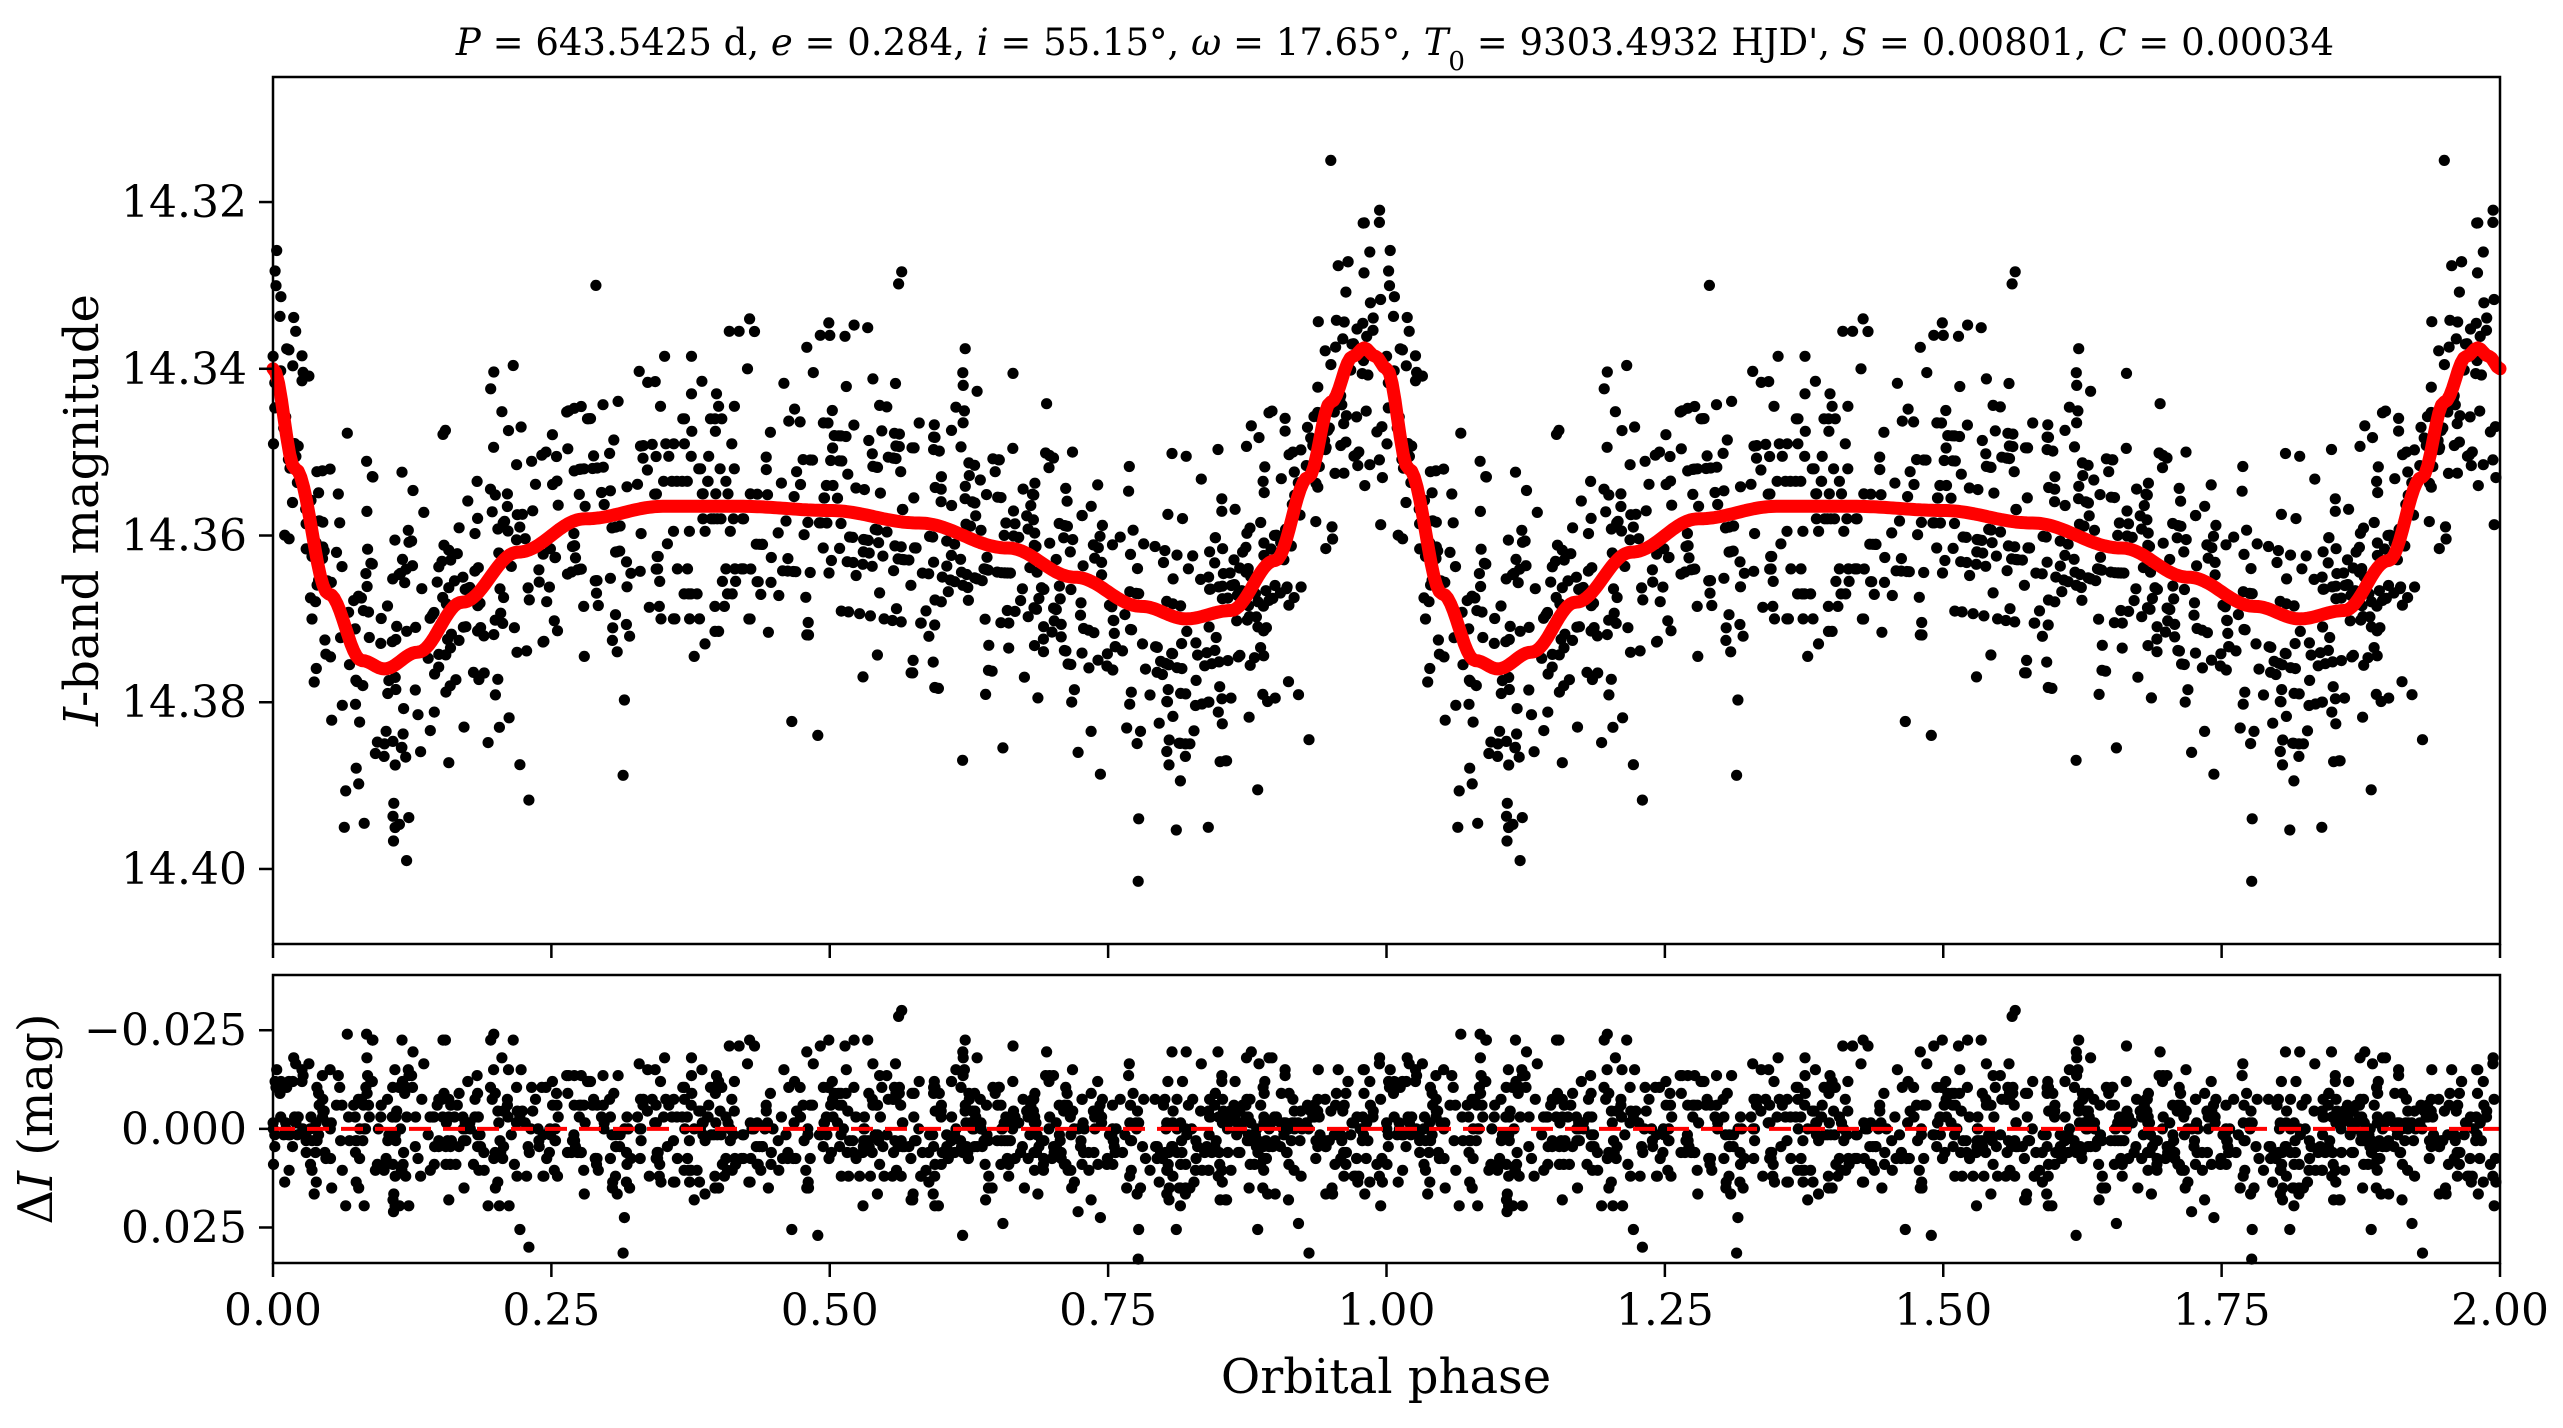 The height and width of the screenshot is (1428, 2563). What do you see at coordinates (1386, 1299) in the screenshot?
I see `bottom-x-axis-ticks: 0.00 0.25 0.50 0.75 1.00 1.25 1.50 1.75 2.00` at bounding box center [1386, 1299].